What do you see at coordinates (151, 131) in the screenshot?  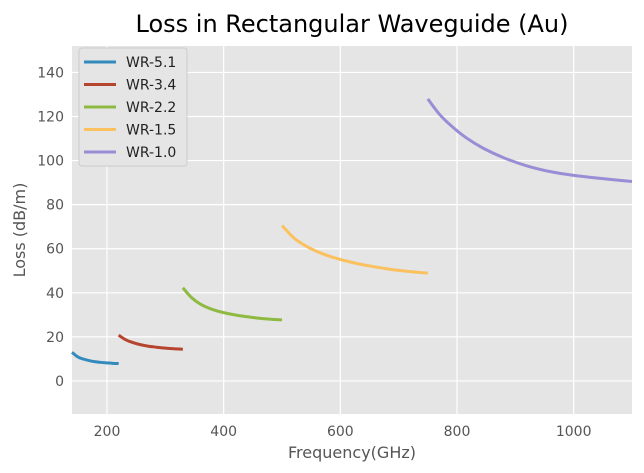 I see `legend-label: WR-1.5` at bounding box center [151, 131].